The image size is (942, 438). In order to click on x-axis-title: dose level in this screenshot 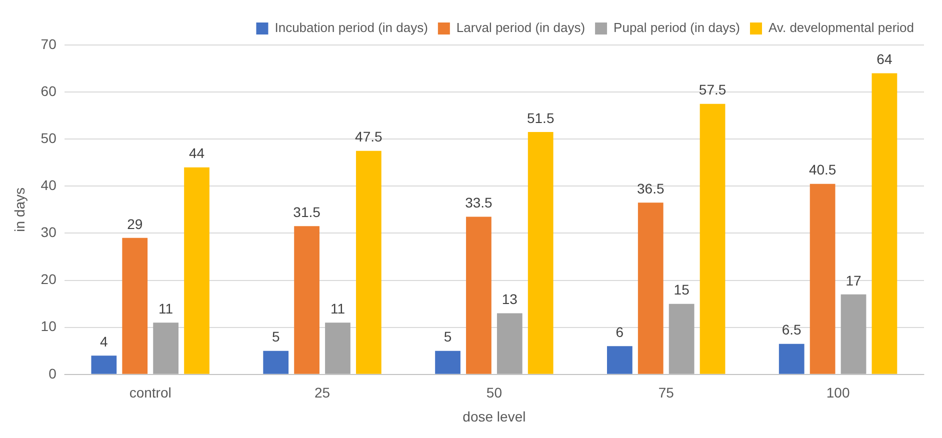, I will do `click(494, 416)`.